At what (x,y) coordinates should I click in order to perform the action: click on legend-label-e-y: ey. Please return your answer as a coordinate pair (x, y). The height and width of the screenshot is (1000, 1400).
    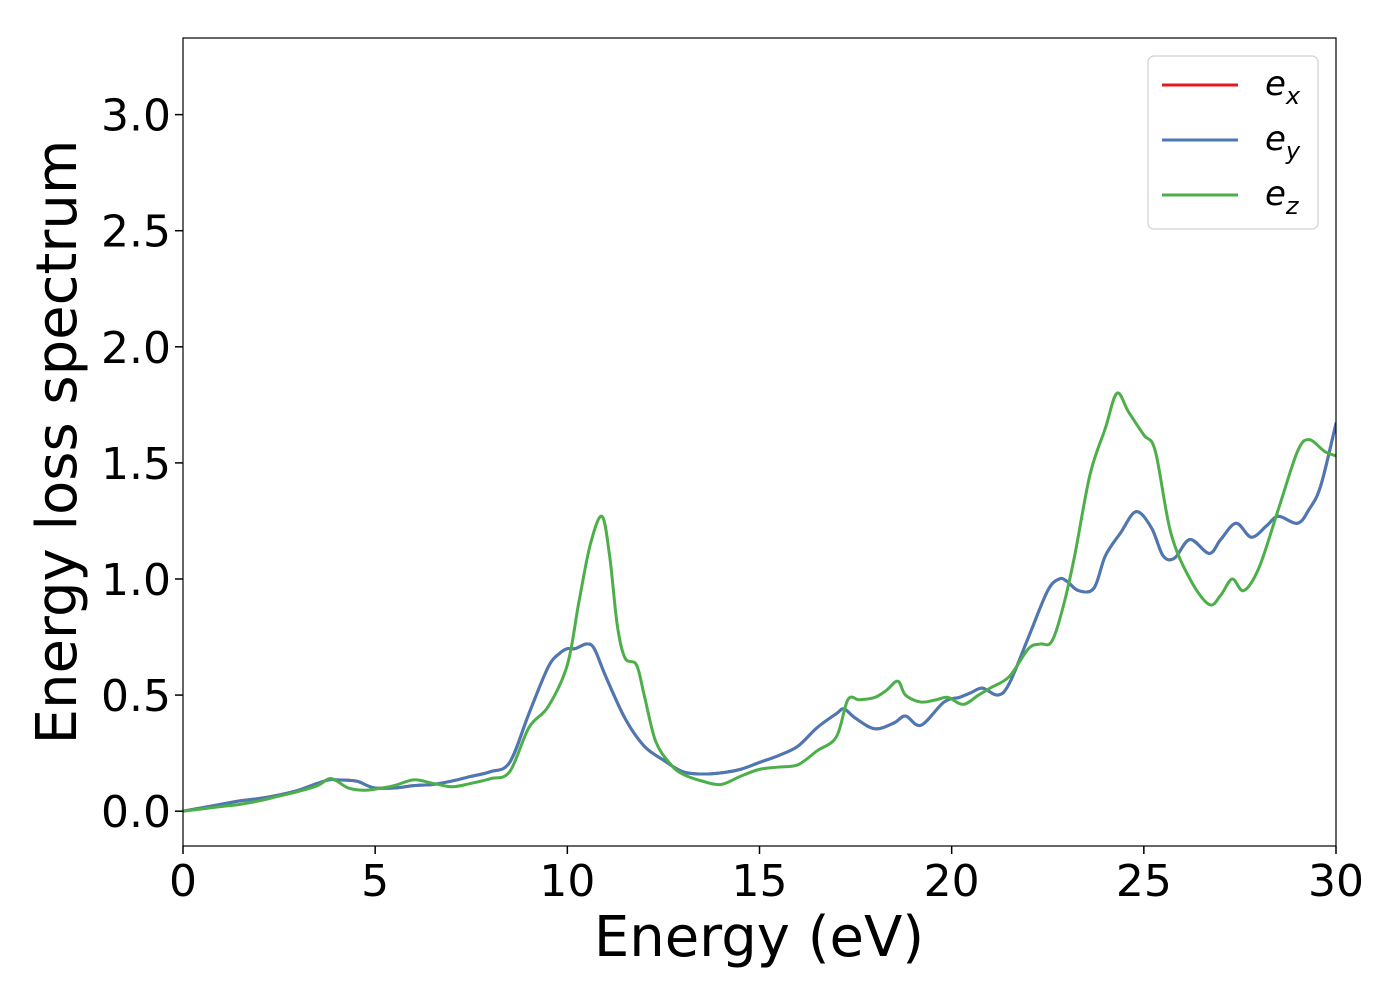
    Looking at the image, I should click on (1283, 142).